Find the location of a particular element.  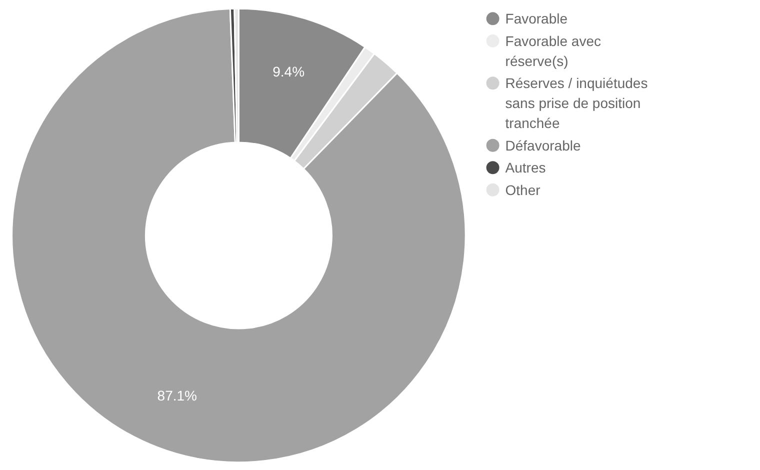

legend-label: Other is located at coordinates (523, 190).